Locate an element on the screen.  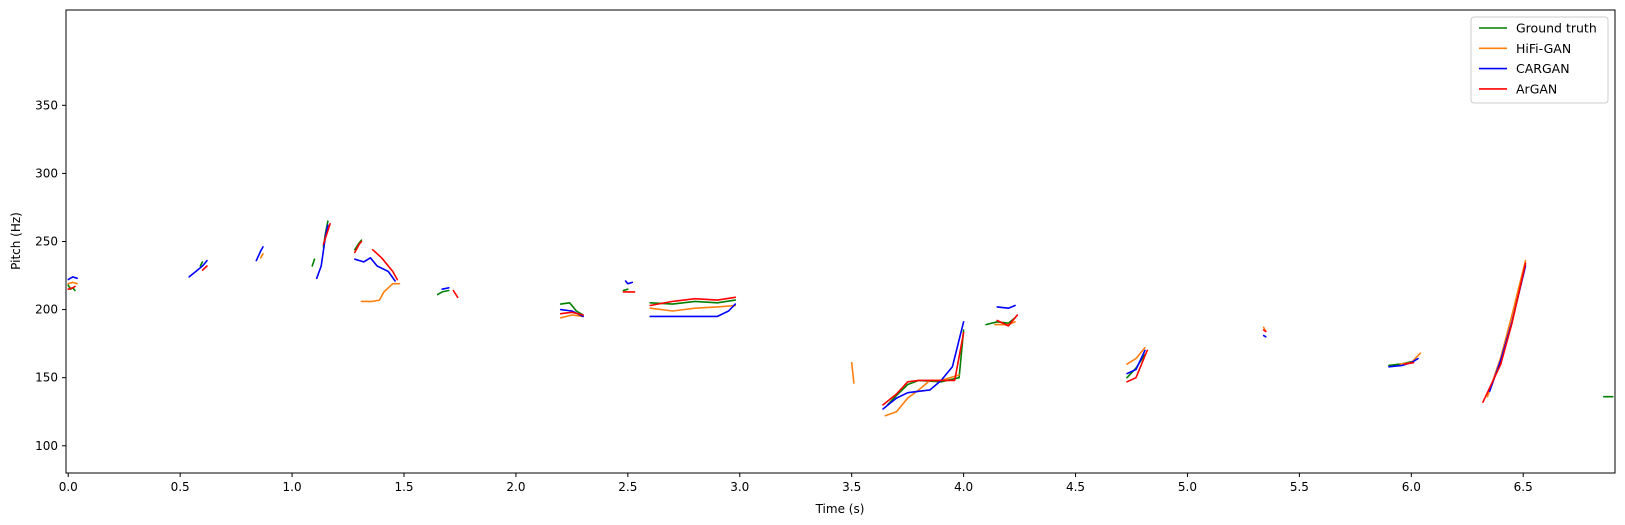
y-tick-label: 200 is located at coordinates (46, 310).